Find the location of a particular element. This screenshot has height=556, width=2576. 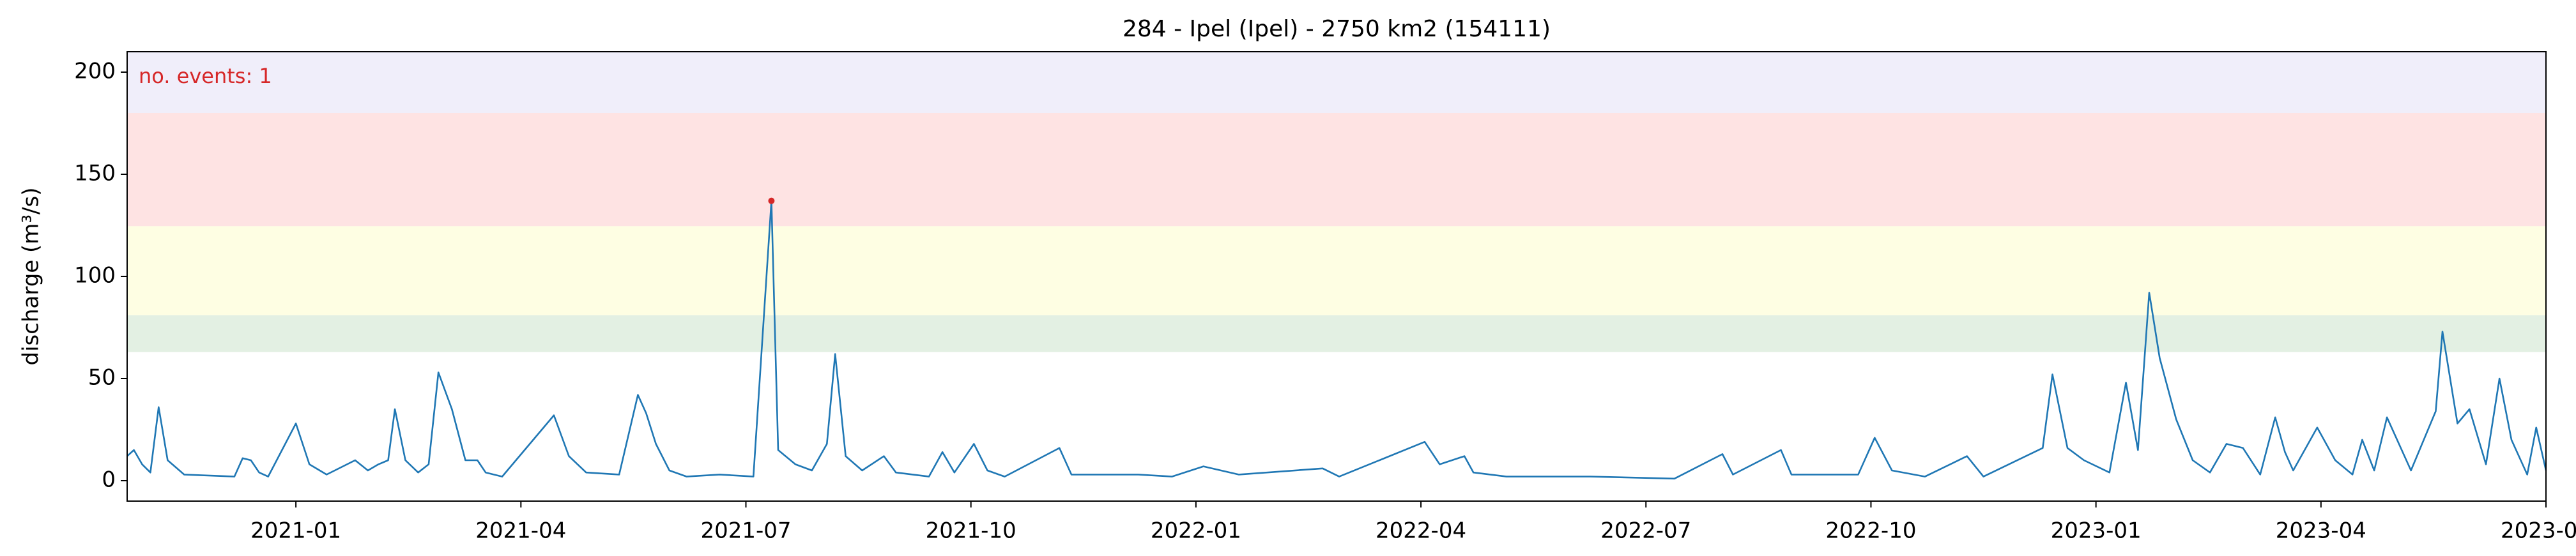

x-tick-label: 2022-01 is located at coordinates (1196, 531).